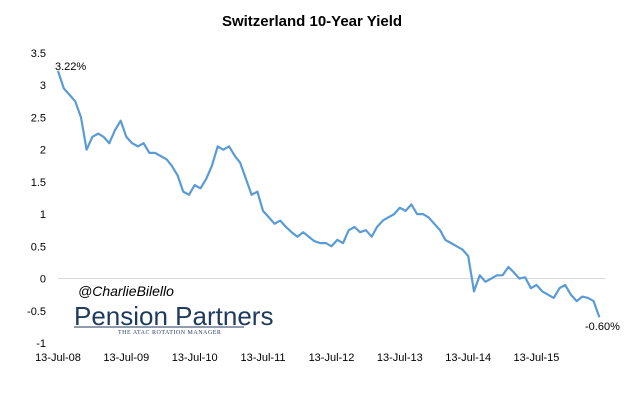 The height and width of the screenshot is (412, 625). What do you see at coordinates (41, 344) in the screenshot?
I see `y-tick-label: -1` at bounding box center [41, 344].